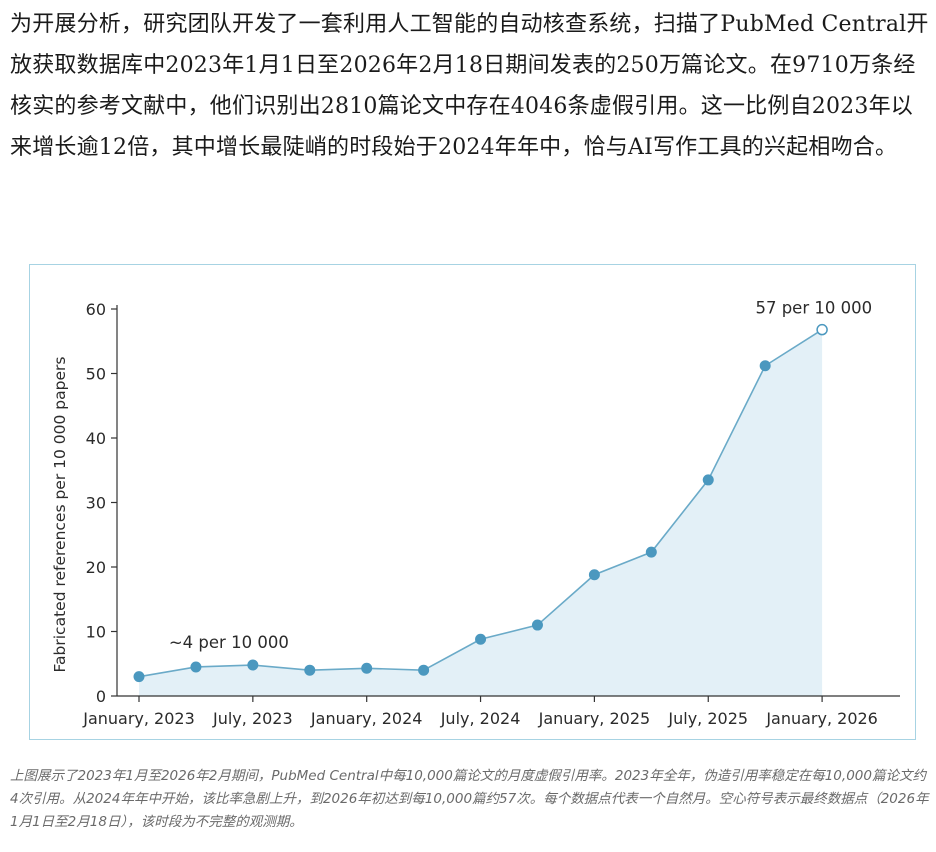 This screenshot has height=852, width=936. I want to click on y-tick-label: 30, so click(96, 503).